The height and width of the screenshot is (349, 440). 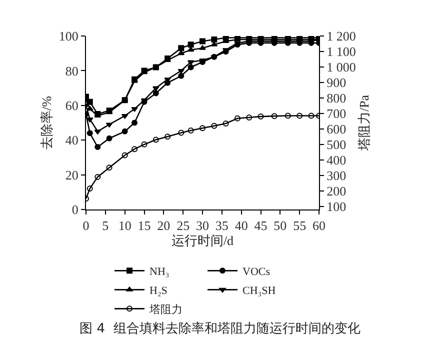 I want to click on x-tick-label: 45, so click(x=261, y=226).